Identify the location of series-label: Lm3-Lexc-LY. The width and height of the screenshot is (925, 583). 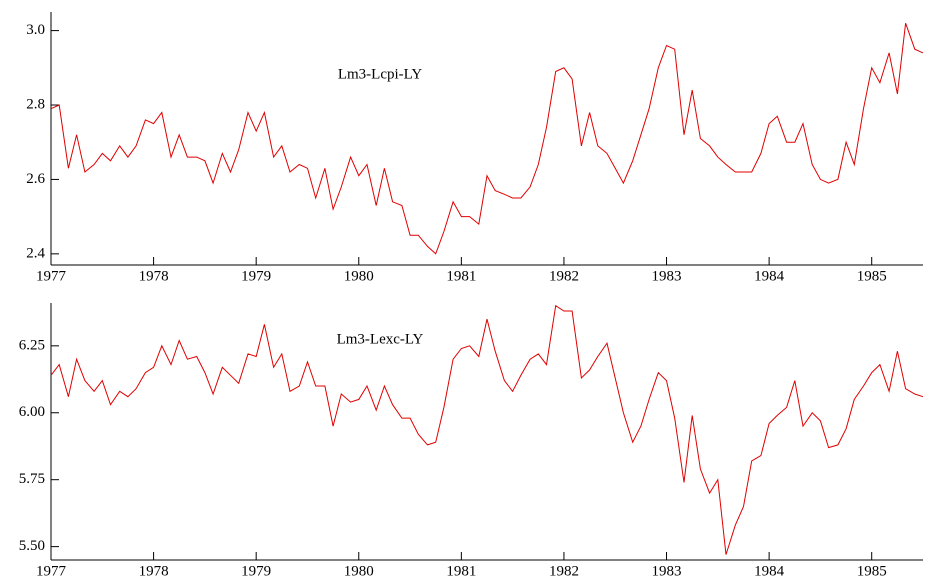
(380, 339).